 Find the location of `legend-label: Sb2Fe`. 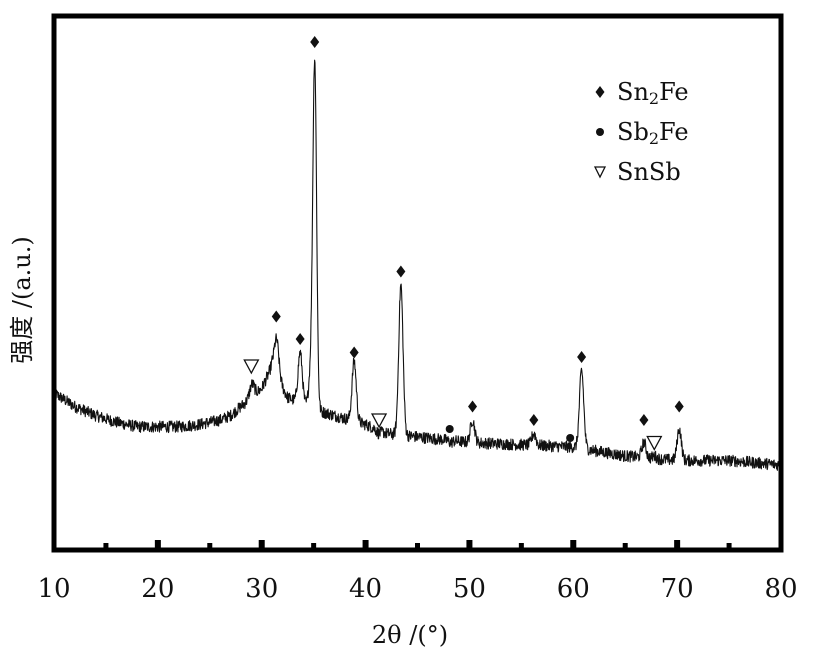

legend-label: Sb2Fe is located at coordinates (653, 133).